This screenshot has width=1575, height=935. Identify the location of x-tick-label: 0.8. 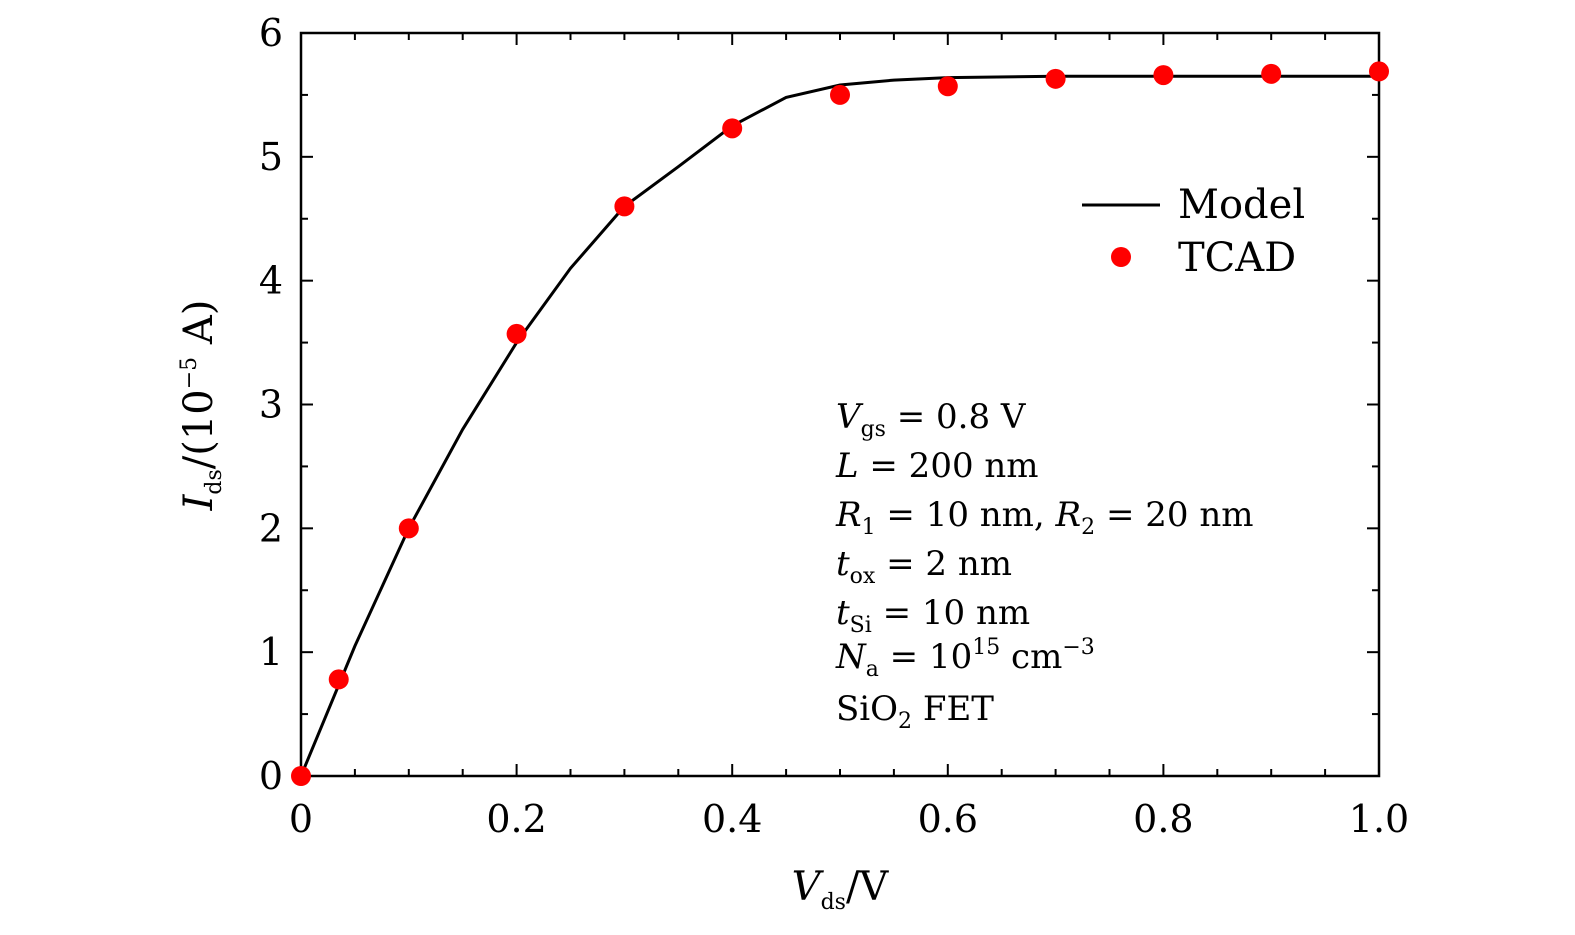
(1163, 819).